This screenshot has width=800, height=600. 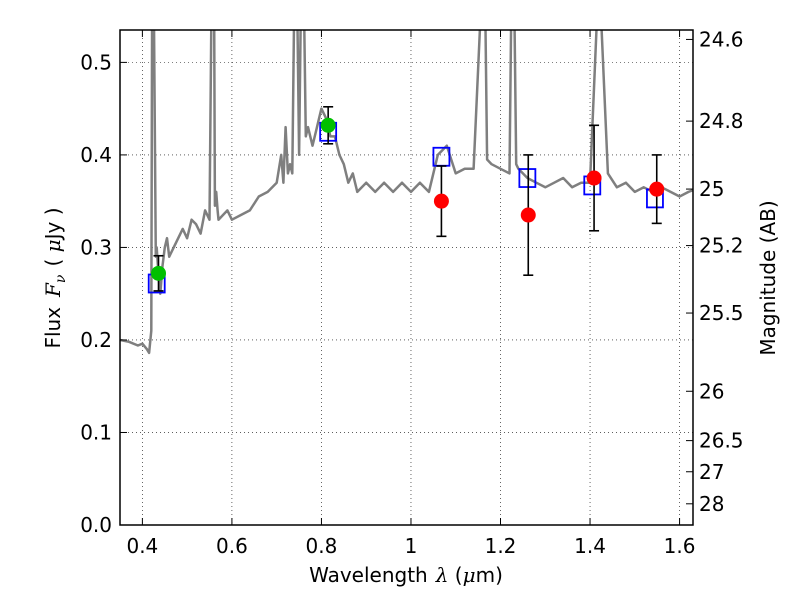 I want to click on y-tick-label: 0.0, so click(x=96, y=525).